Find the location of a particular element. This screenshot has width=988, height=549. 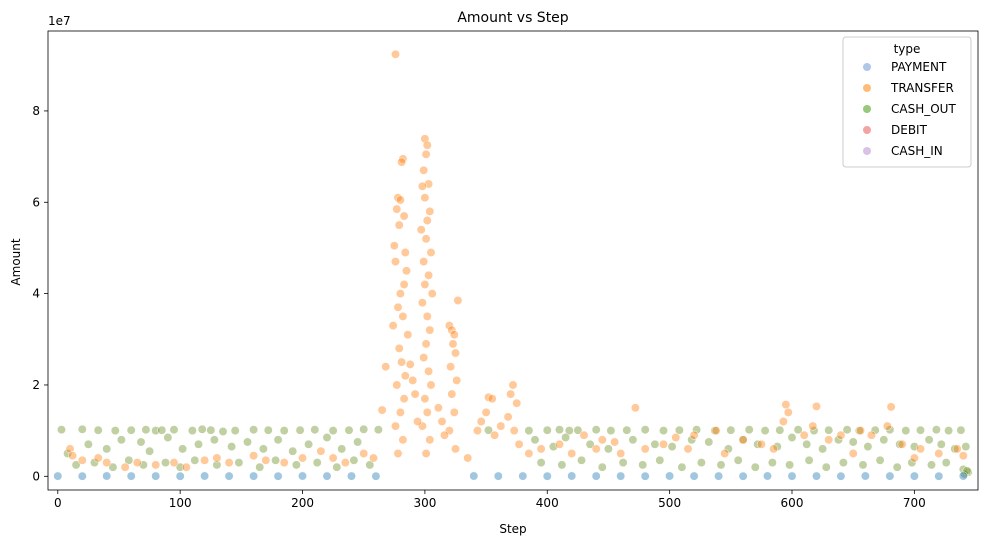

x-tick-label: 100 is located at coordinates (180, 503).